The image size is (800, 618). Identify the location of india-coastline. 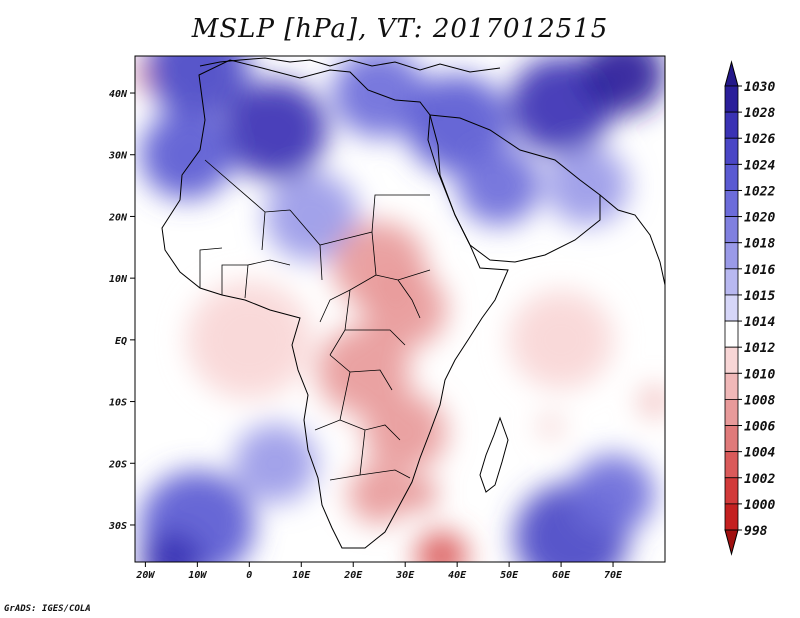
(632, 240).